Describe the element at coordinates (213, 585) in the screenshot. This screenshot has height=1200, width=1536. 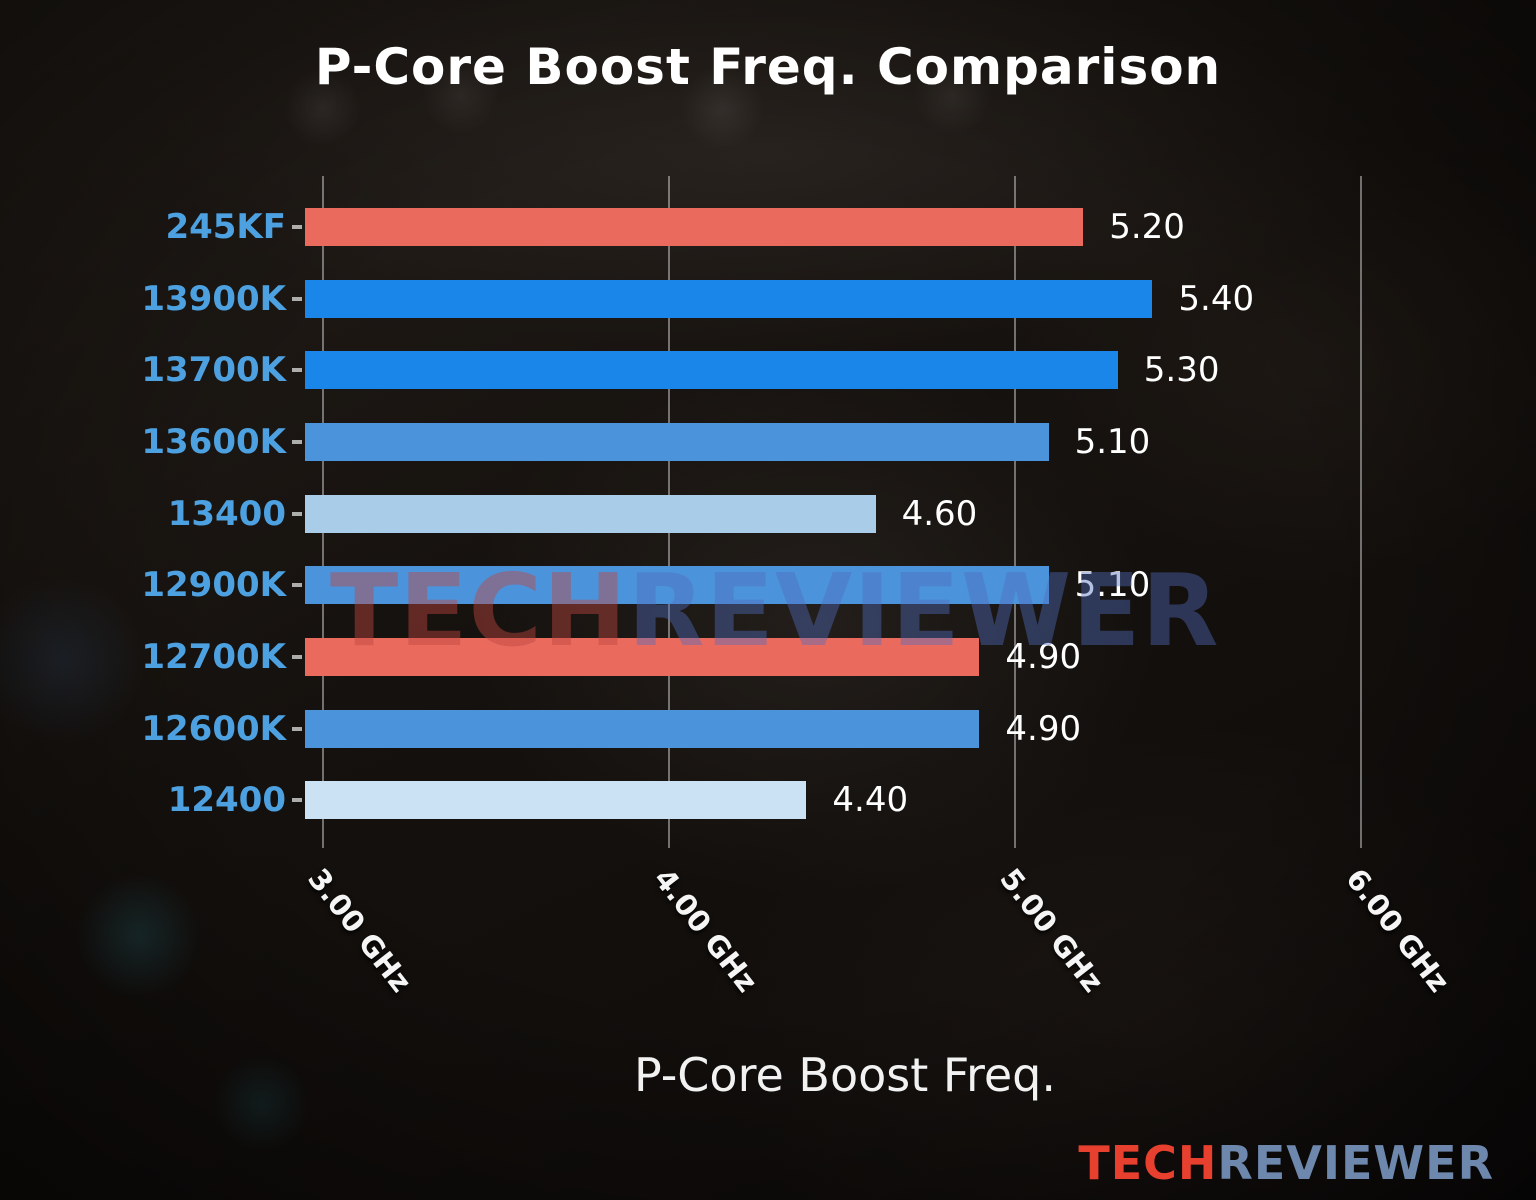
I see `category-label: 12900K` at that location.